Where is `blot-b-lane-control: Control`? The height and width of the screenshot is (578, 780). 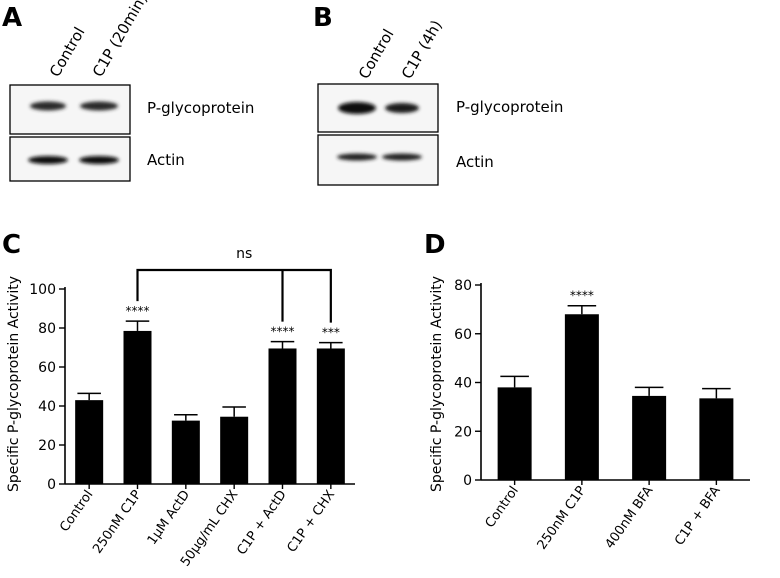
blot-b-lane-control: Control is located at coordinates (376, 54).